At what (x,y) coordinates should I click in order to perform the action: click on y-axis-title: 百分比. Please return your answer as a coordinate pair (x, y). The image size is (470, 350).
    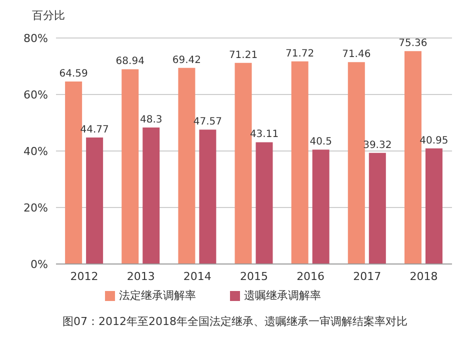
    Looking at the image, I should click on (48, 15).